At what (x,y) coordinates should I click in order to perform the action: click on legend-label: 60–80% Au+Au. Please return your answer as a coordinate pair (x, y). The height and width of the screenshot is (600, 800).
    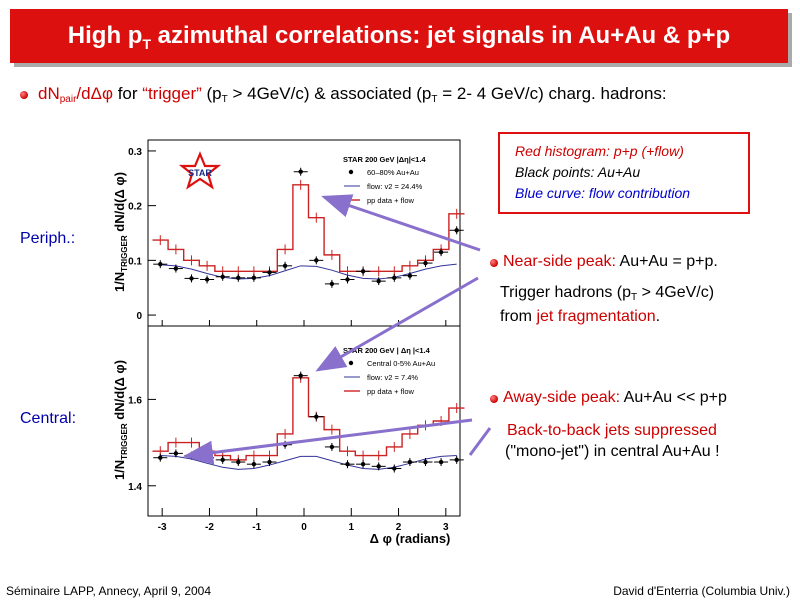
    Looking at the image, I should click on (393, 172).